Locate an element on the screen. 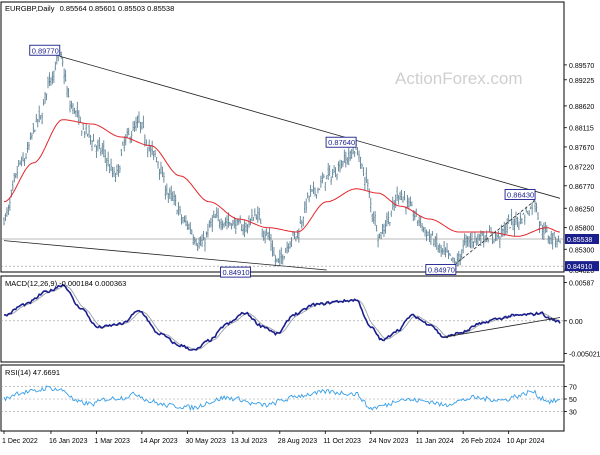 The height and width of the screenshot is (455, 600). macd-axis: 0.00587 0.00 -0.005021 is located at coordinates (582, 319).